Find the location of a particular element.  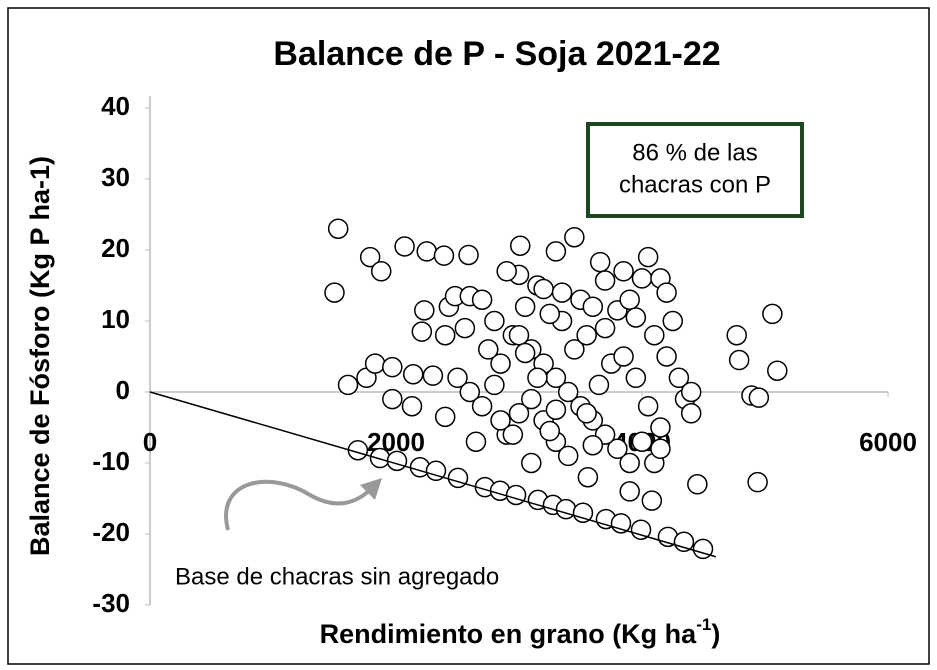

x-axis-label-main: Rendimiento en grano (Kg ha is located at coordinates (508, 634).